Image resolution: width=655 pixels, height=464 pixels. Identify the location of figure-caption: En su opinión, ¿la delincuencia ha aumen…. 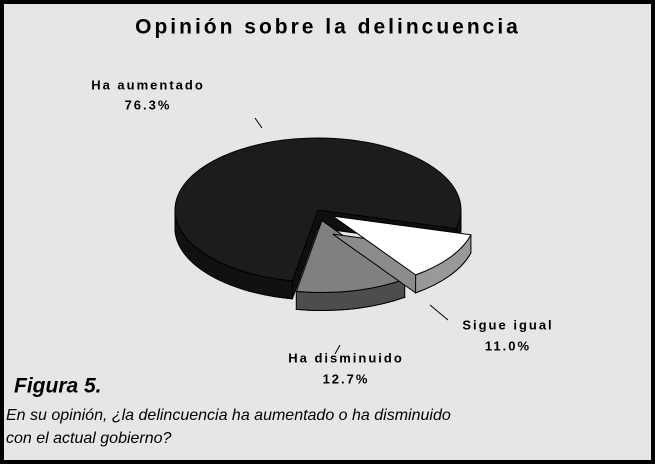
(228, 415).